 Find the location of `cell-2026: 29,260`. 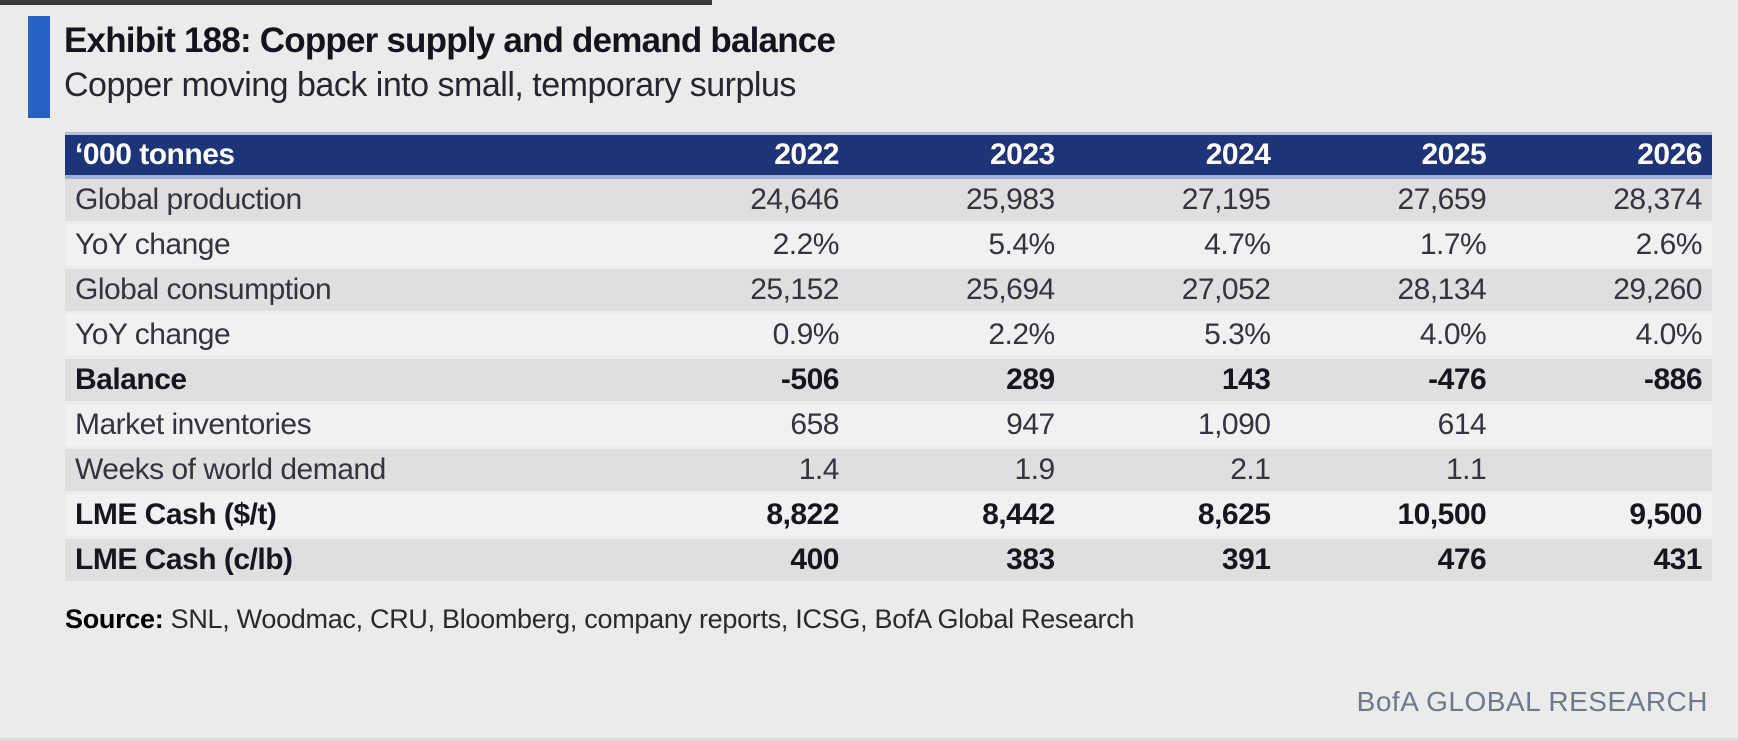

cell-2026: 29,260 is located at coordinates (1604, 291).